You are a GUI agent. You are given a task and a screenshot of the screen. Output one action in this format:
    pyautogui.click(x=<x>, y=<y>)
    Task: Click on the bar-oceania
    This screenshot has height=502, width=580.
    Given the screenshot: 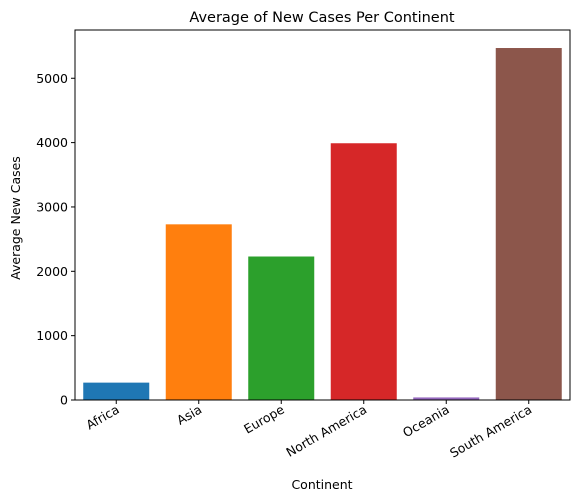 What is the action you would take?
    pyautogui.click(x=446, y=398)
    